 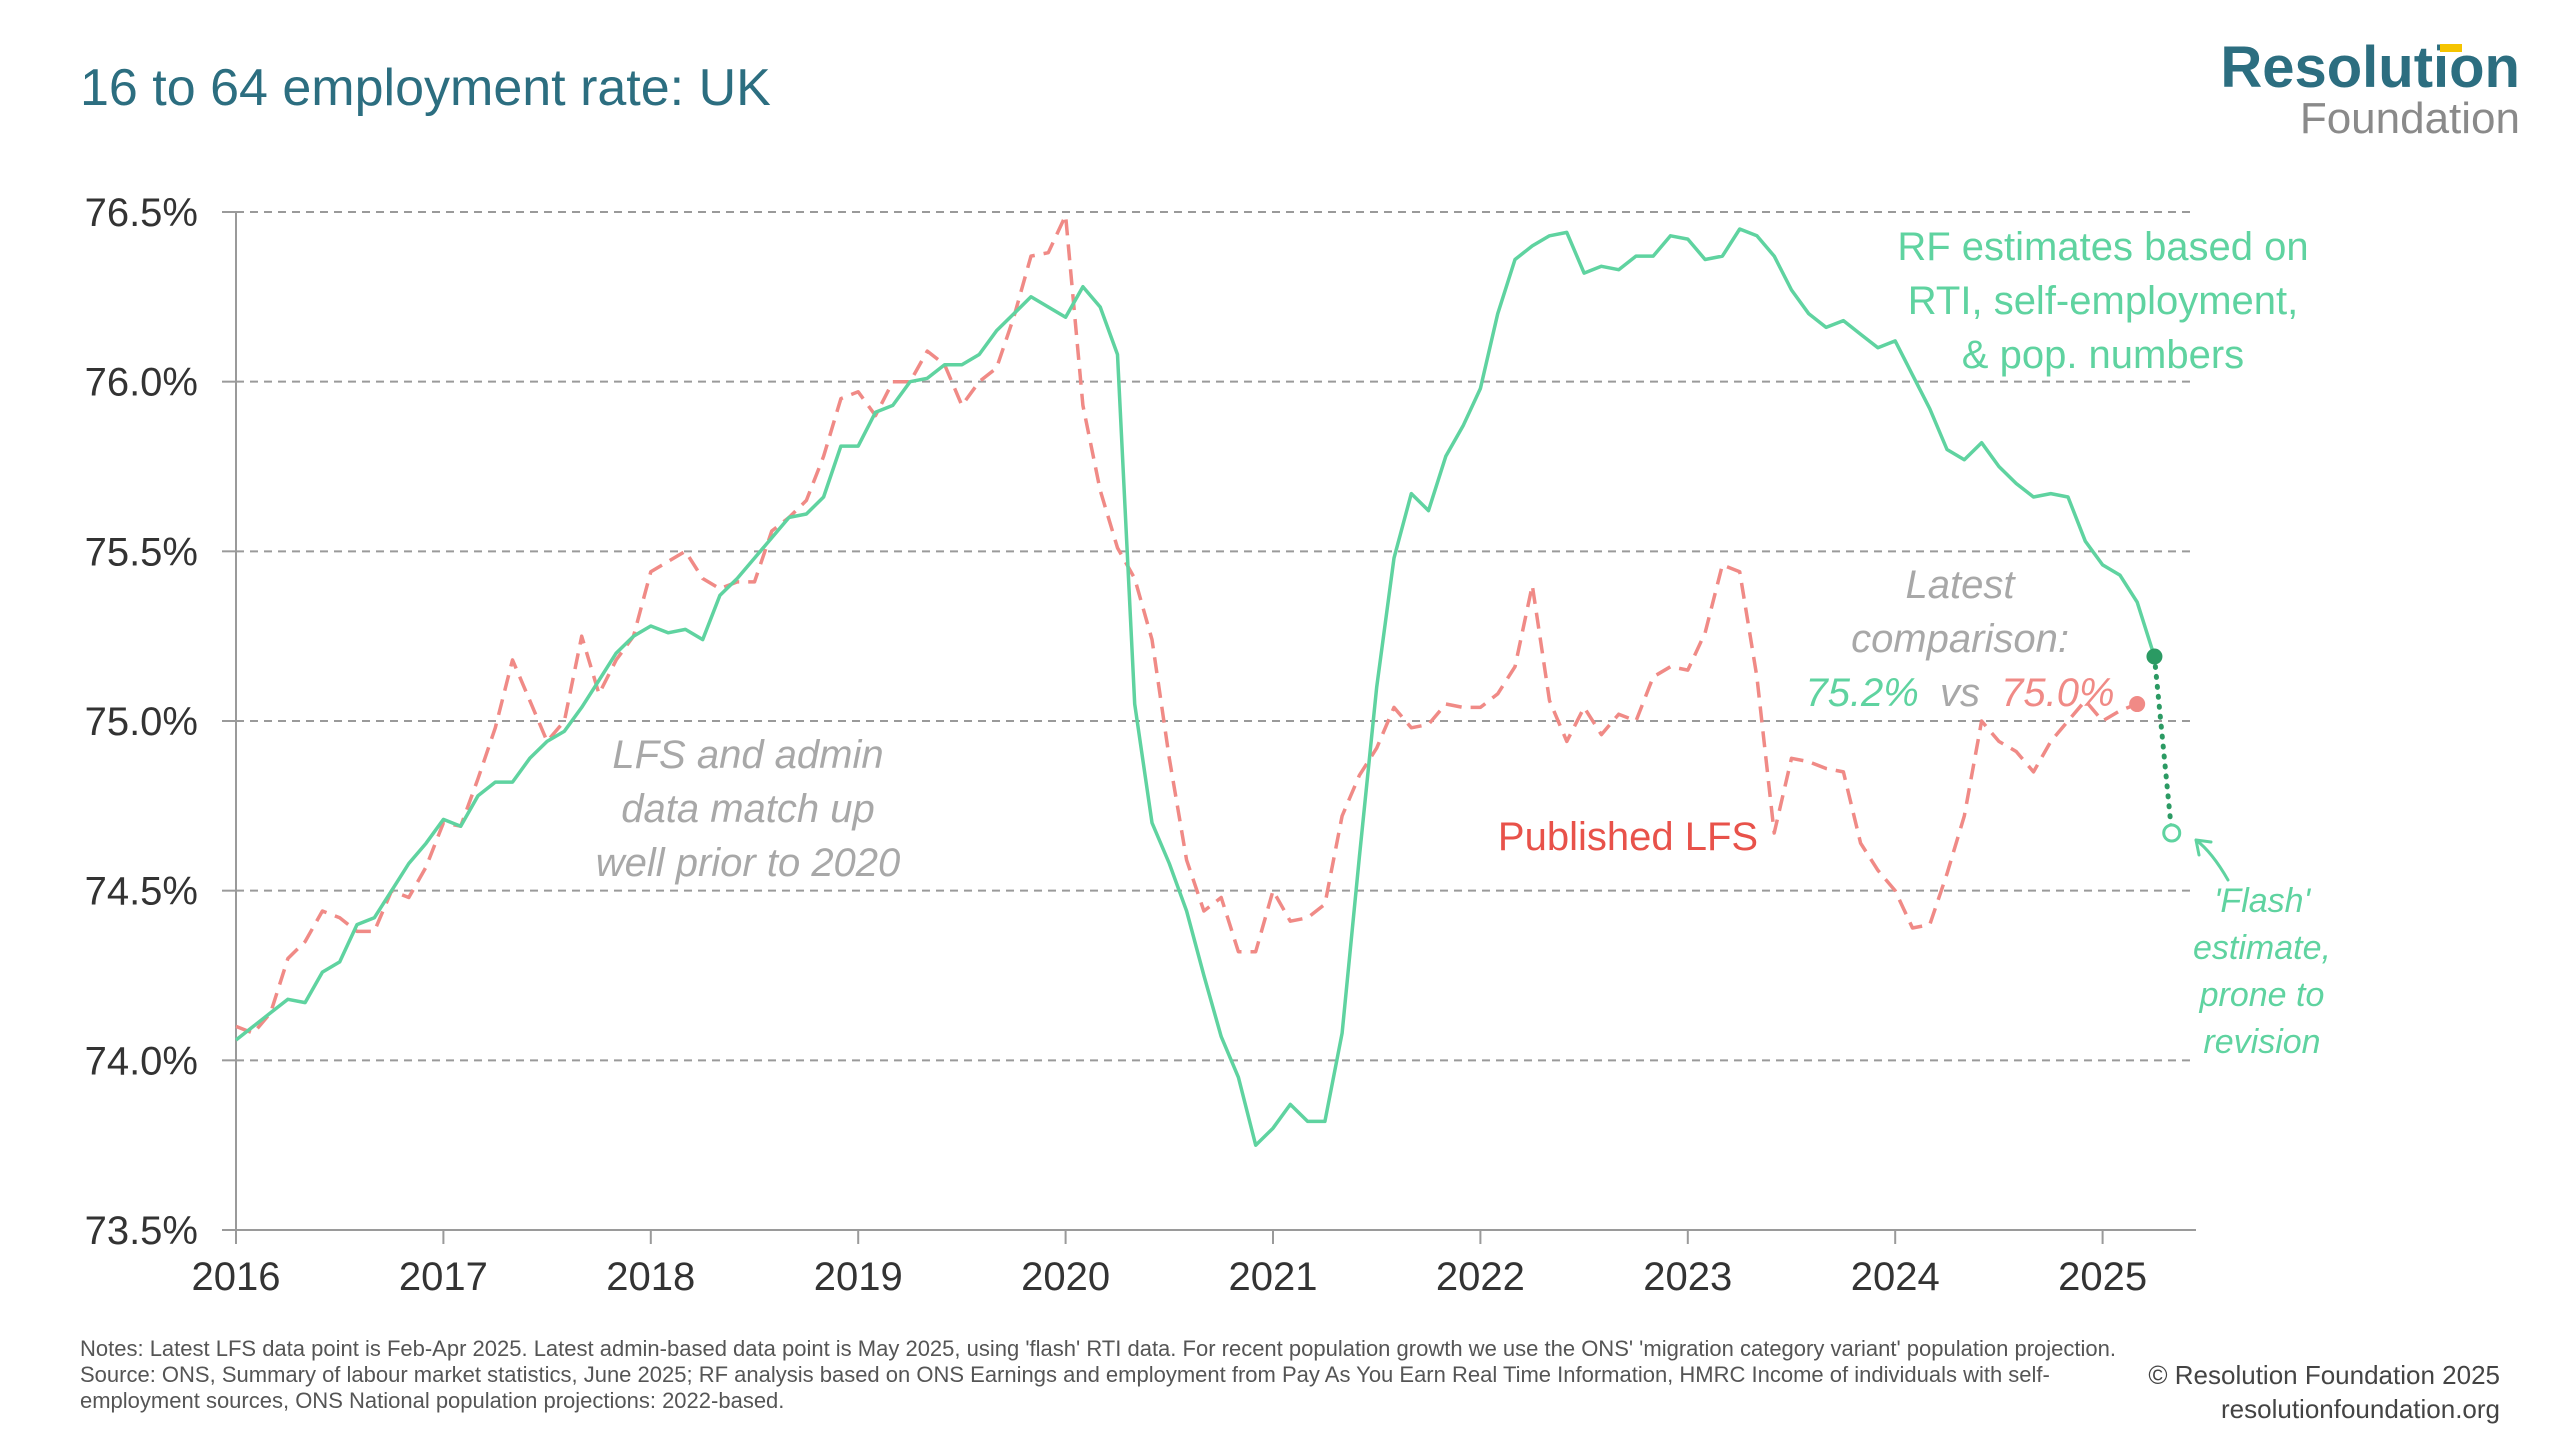 What do you see at coordinates (2103, 301) in the screenshot?
I see `rf-series-label-line-2: RTI, self-employment,` at bounding box center [2103, 301].